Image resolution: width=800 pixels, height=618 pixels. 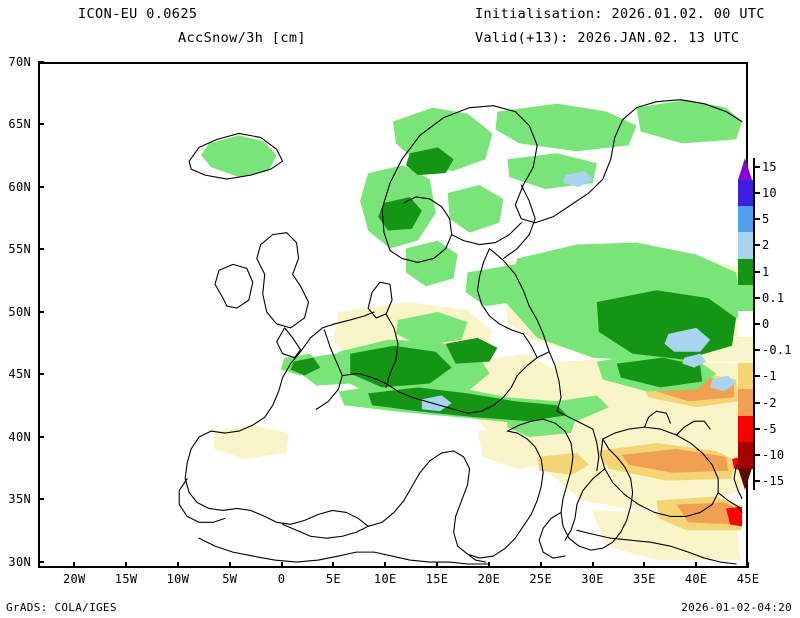 I want to click on y-axis-label: 55N, so click(x=19, y=249).